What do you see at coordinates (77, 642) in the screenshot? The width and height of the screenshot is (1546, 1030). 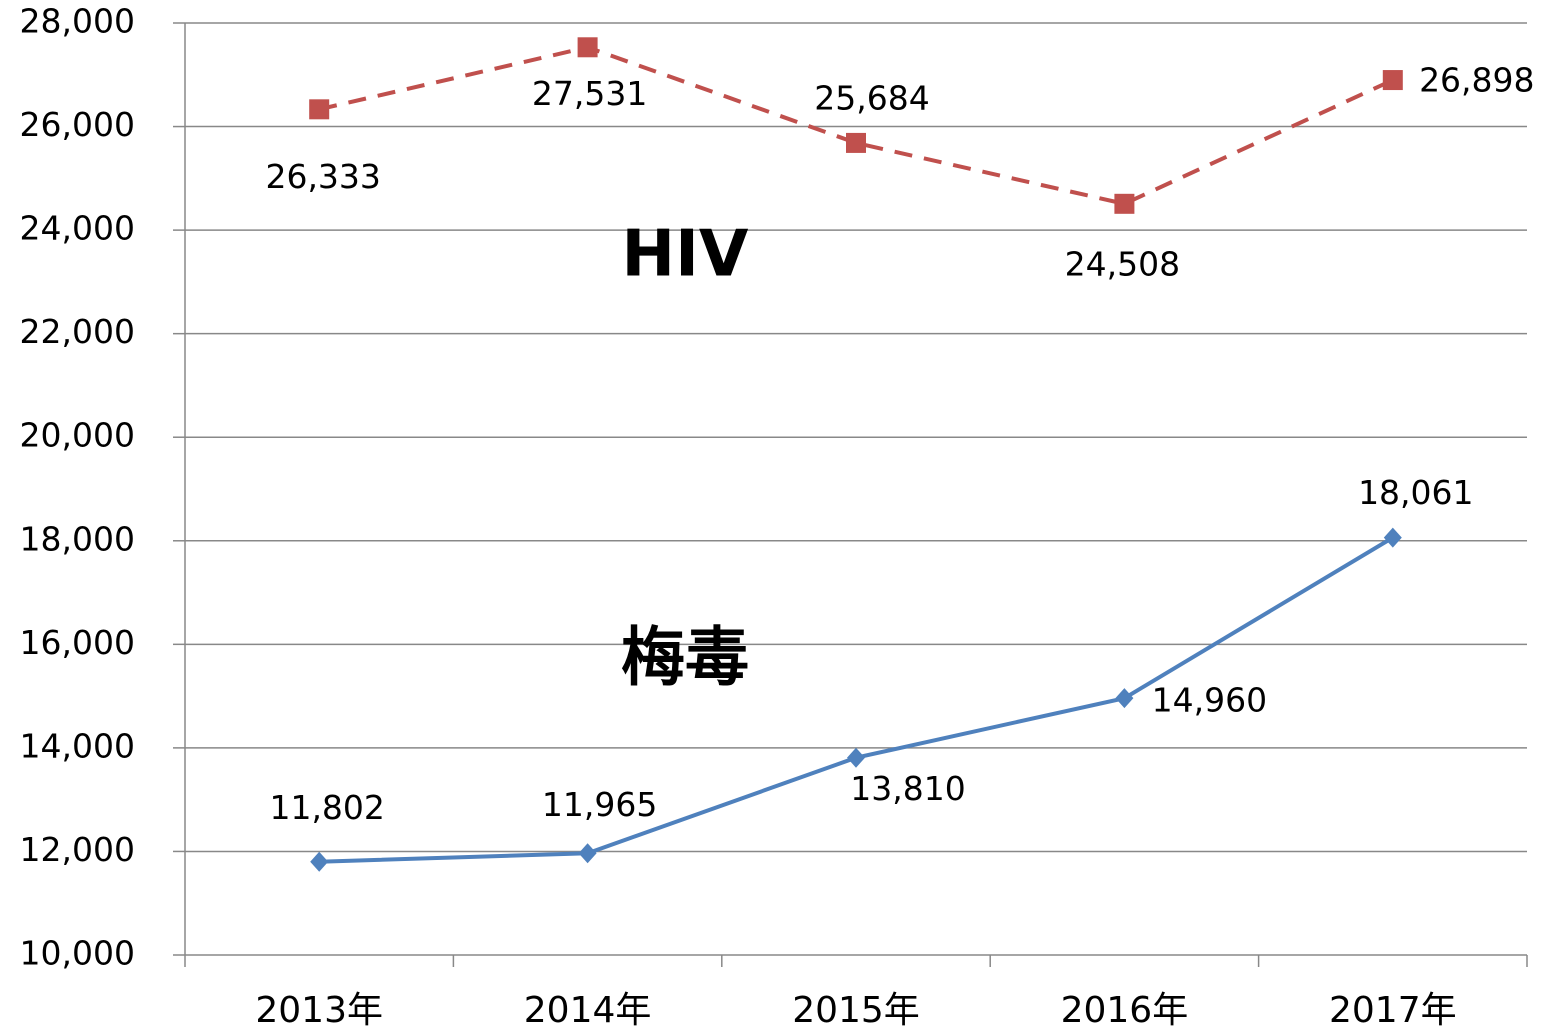 I see `y-tick-label: 16,000` at bounding box center [77, 642].